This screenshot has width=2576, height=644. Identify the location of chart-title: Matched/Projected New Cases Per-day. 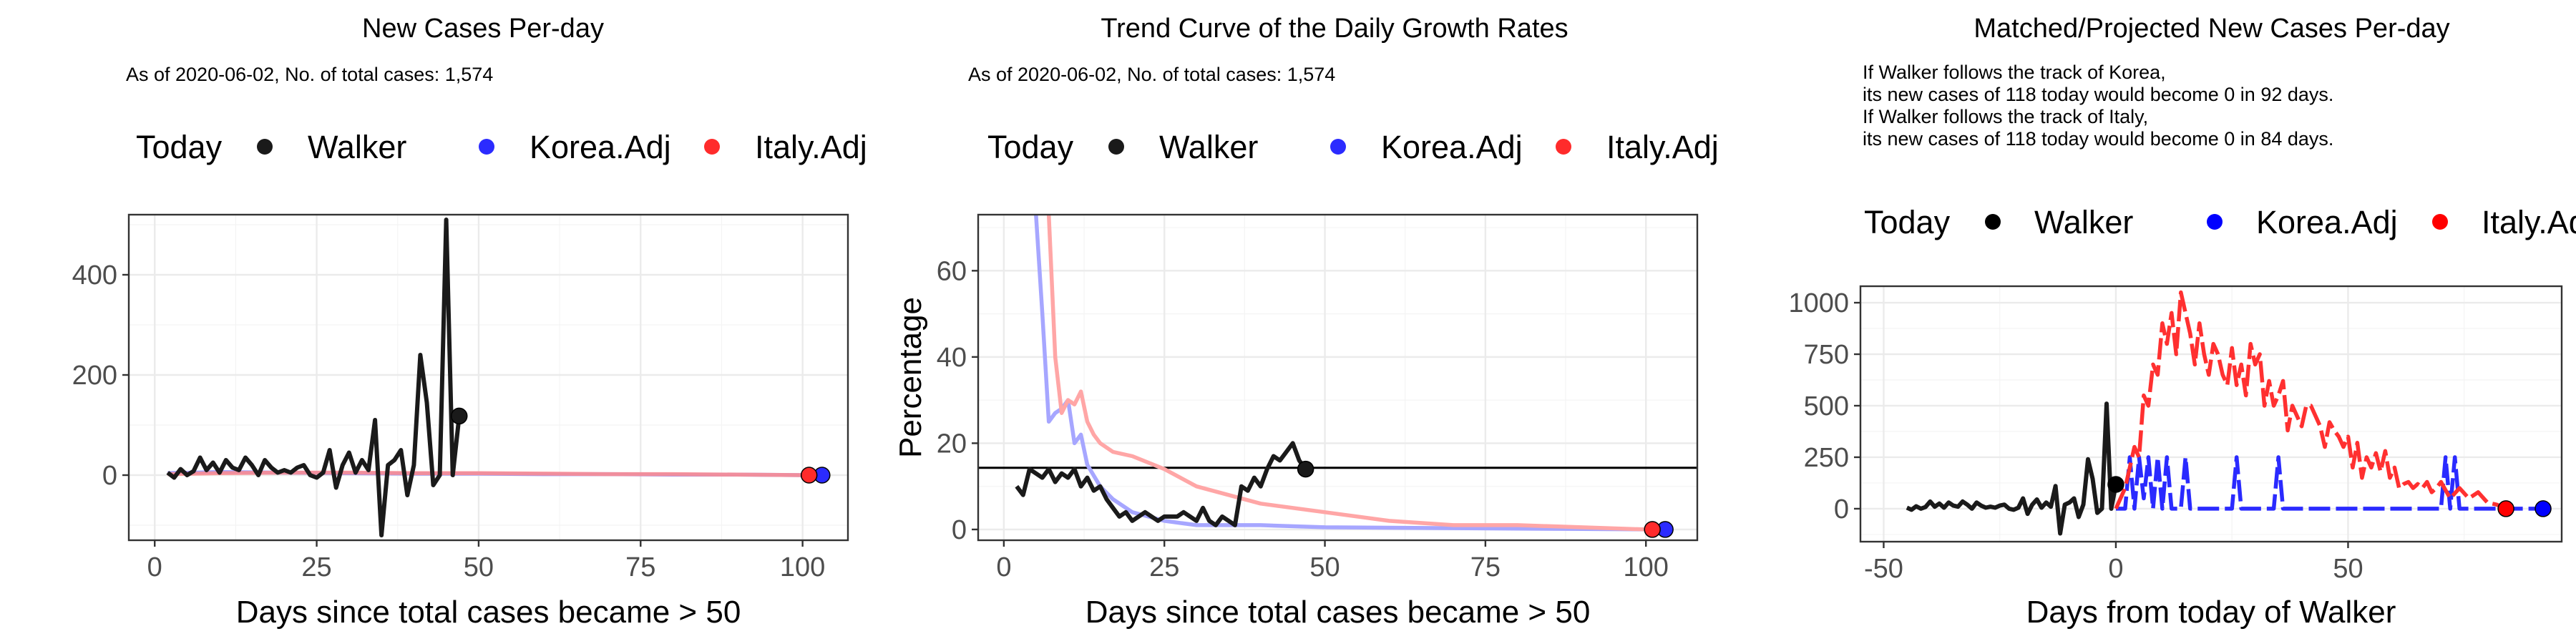
(2211, 29).